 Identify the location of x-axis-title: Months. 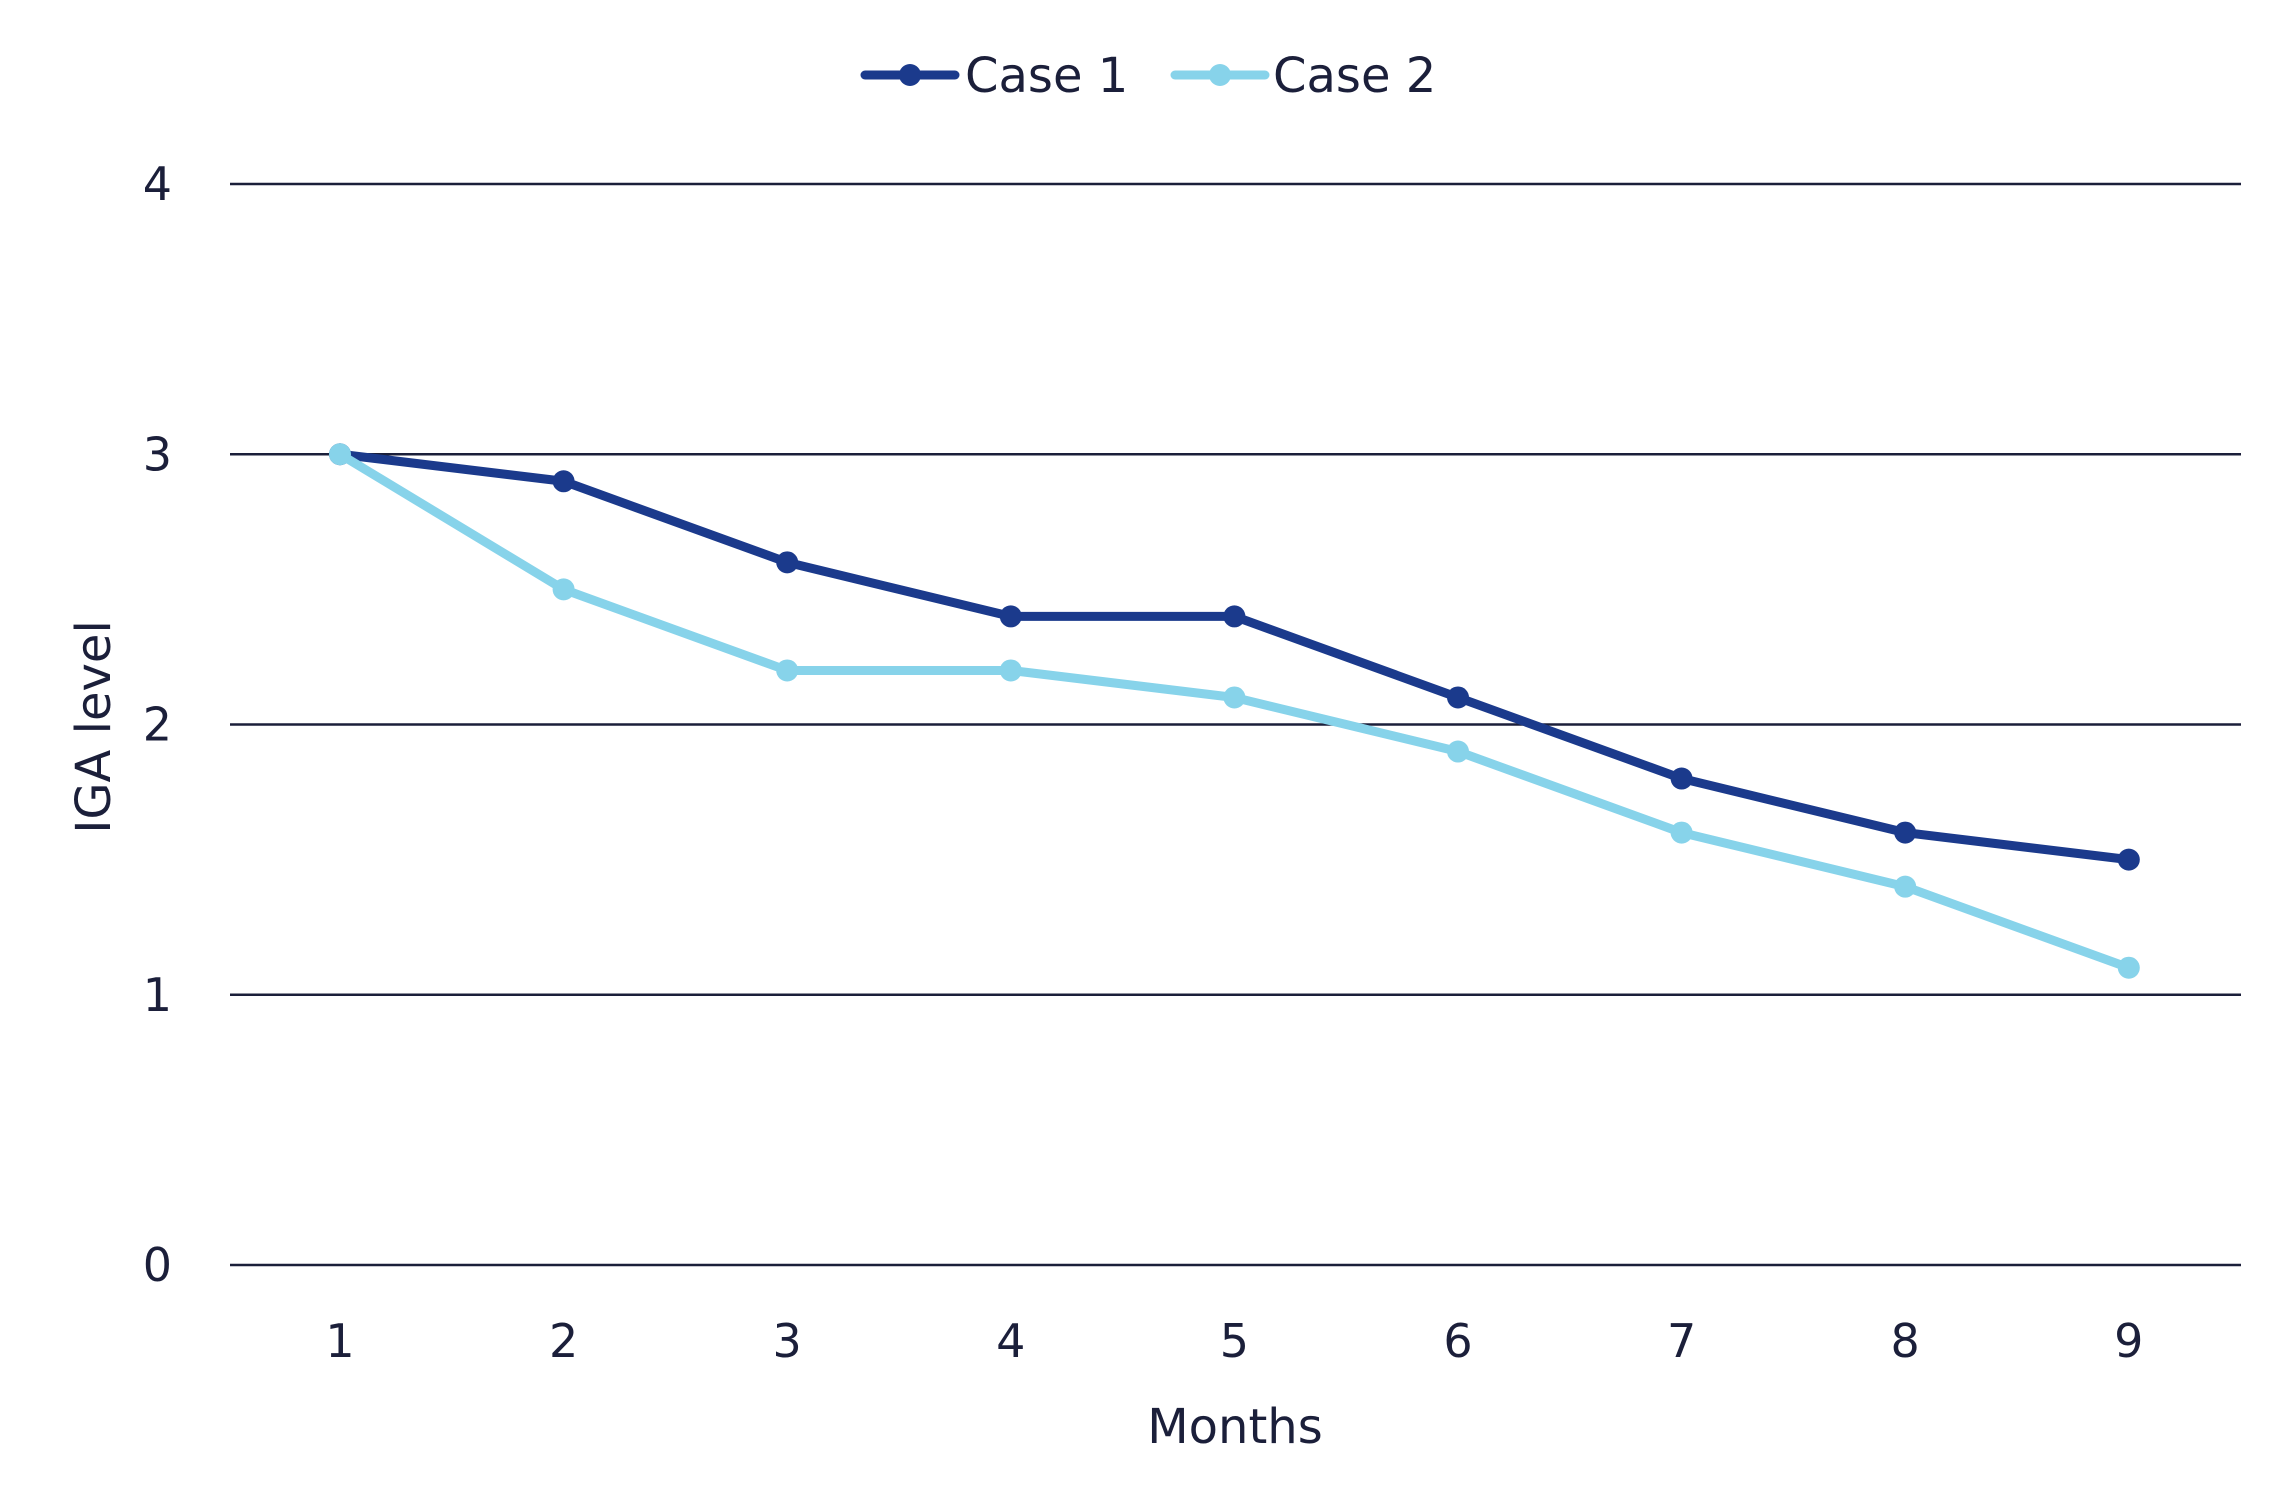
(1234, 1427).